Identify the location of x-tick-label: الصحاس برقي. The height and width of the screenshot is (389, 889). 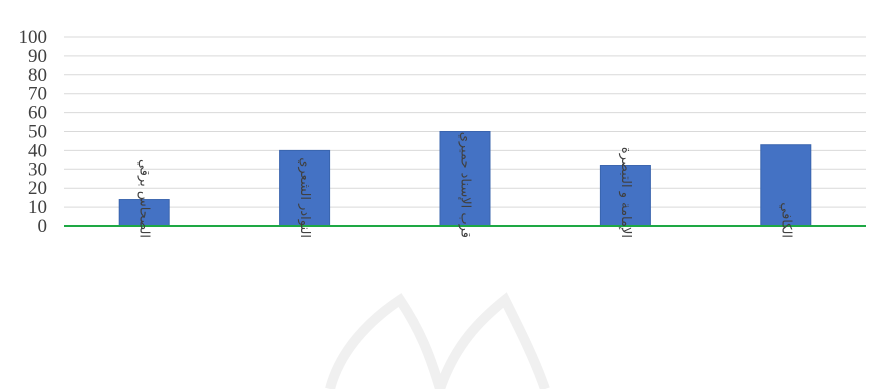
(144, 198).